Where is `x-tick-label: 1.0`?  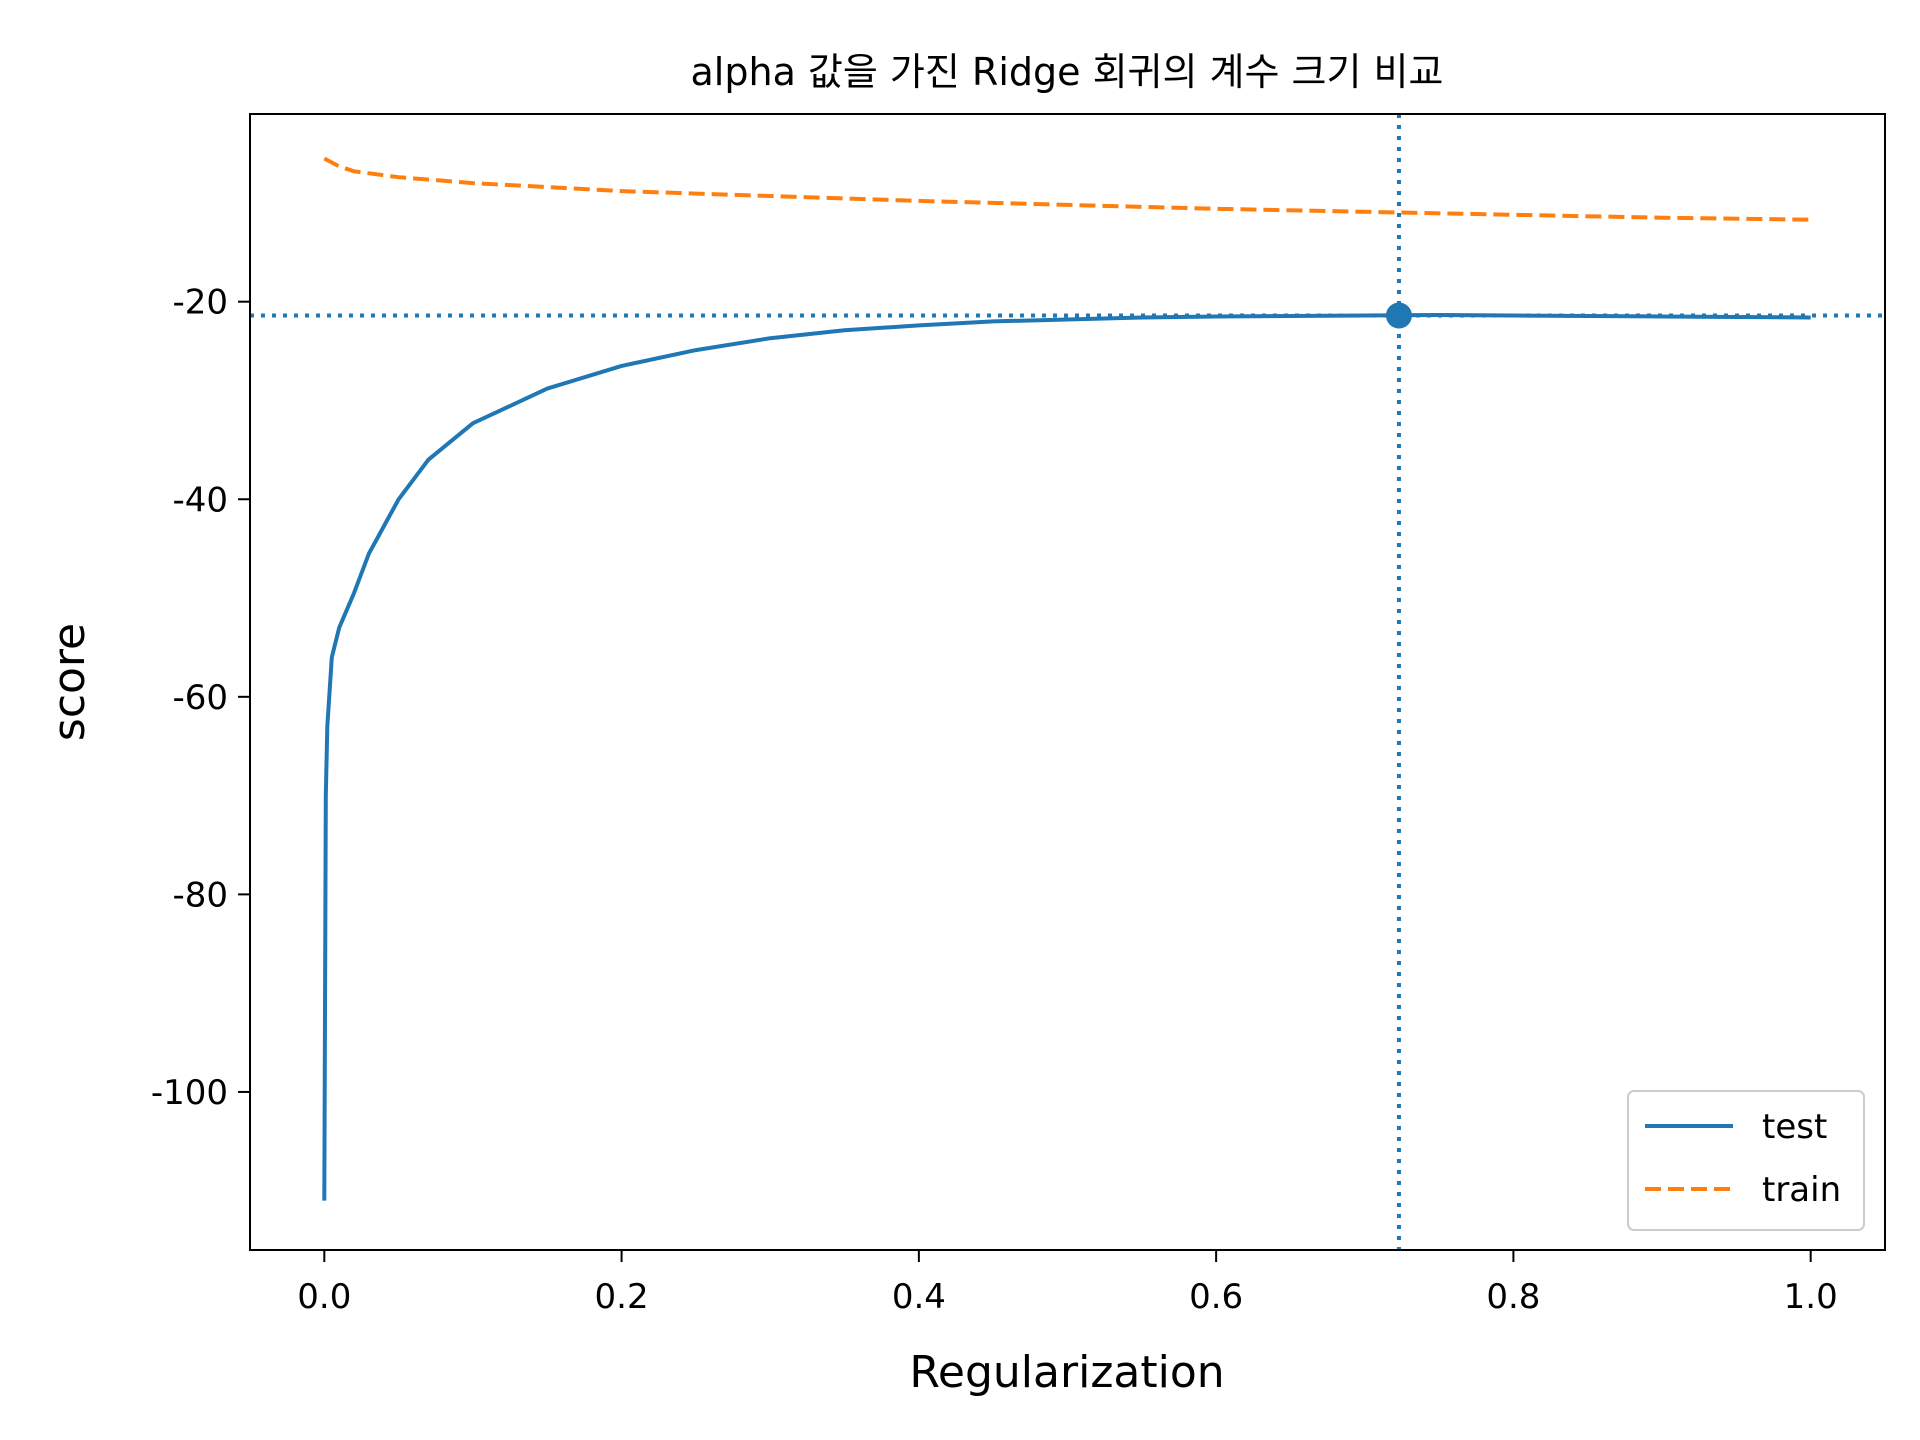
x-tick-label: 1.0 is located at coordinates (1811, 1297).